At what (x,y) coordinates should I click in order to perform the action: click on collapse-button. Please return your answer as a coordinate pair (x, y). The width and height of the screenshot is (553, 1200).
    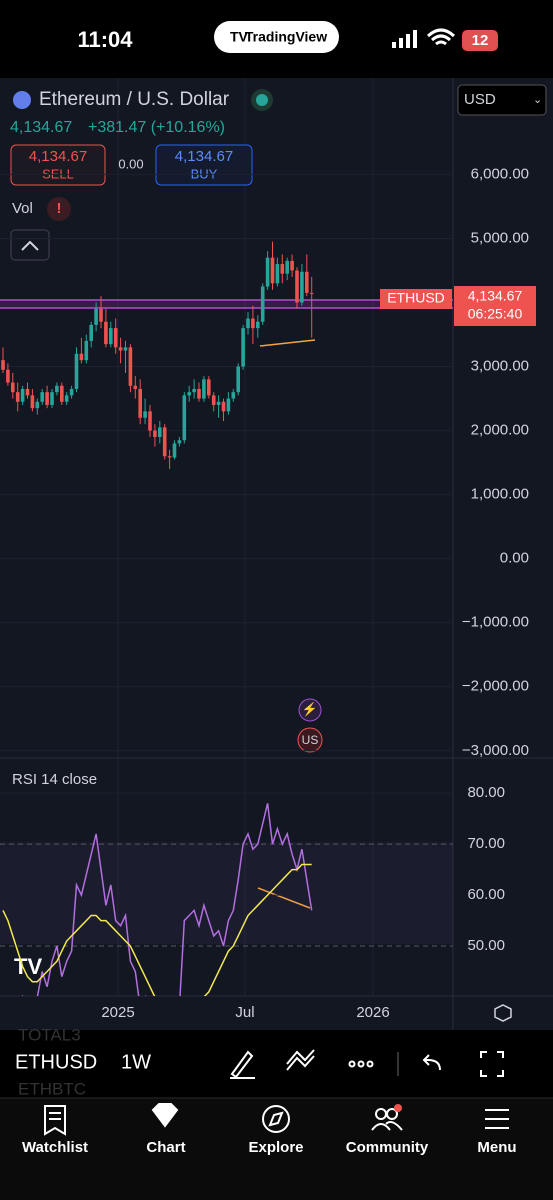
    Looking at the image, I should click on (30, 245).